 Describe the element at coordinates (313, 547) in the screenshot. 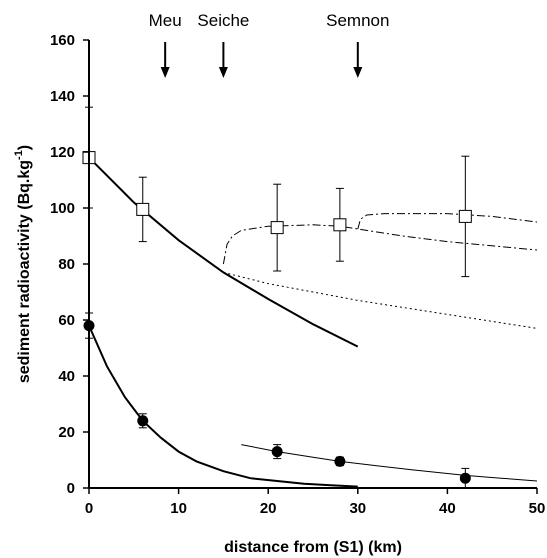

I see `x-axis-title: distance from (S1) (km)` at that location.